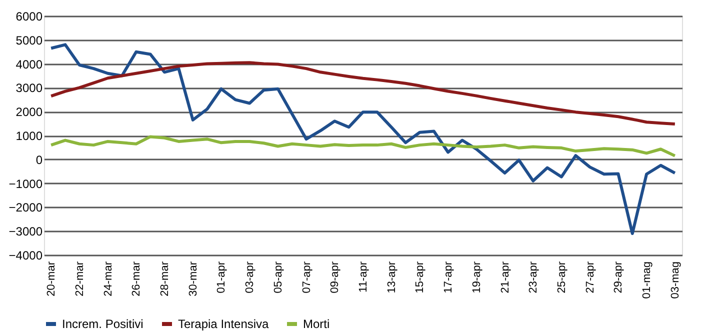  Describe the element at coordinates (306, 277) in the screenshot. I see `x-tick-label: 07-apr` at that location.